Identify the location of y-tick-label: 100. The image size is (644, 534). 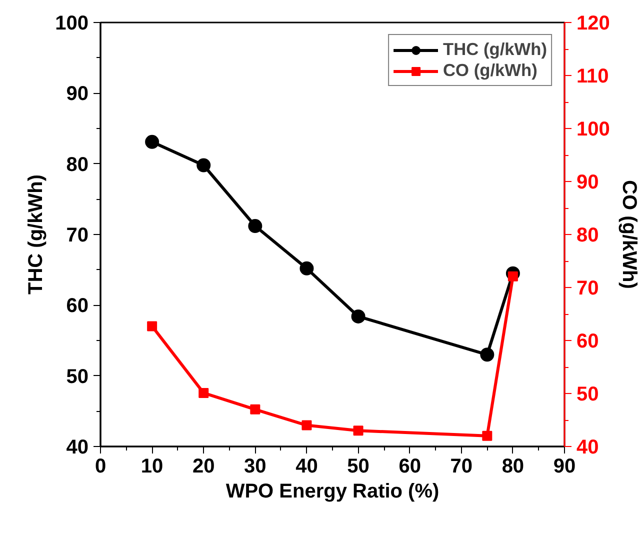
(72, 23).